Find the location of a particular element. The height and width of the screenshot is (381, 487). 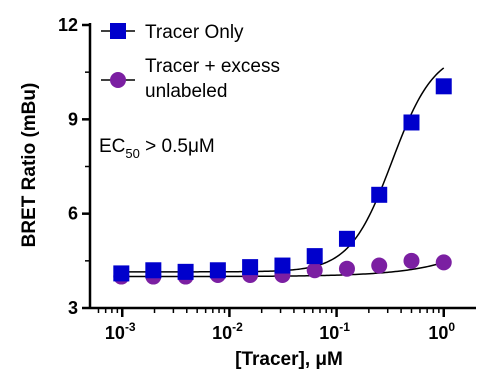

legend-tracer-excess-label: Tracer + excess is located at coordinates (212, 66).